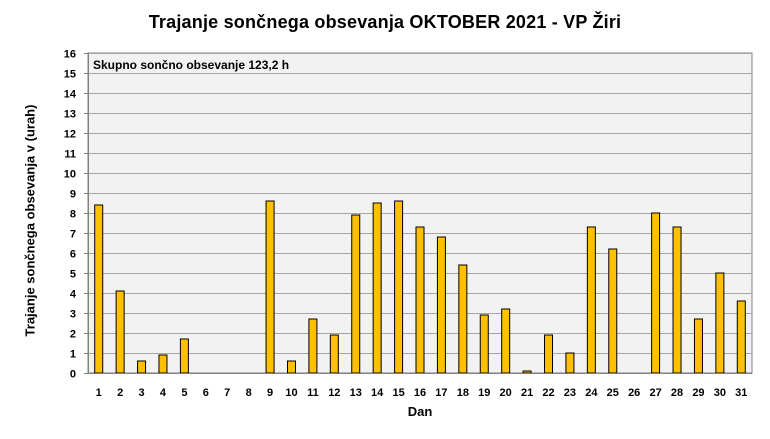  What do you see at coordinates (70, 75) in the screenshot?
I see `y-tick-label: 15` at bounding box center [70, 75].